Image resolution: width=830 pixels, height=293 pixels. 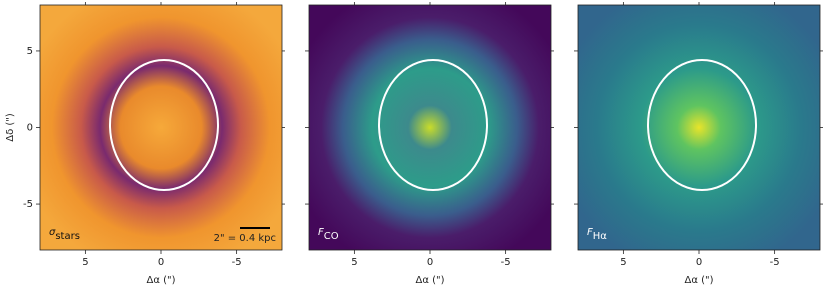 I want to click on panel-label: FCO, so click(x=328, y=234).